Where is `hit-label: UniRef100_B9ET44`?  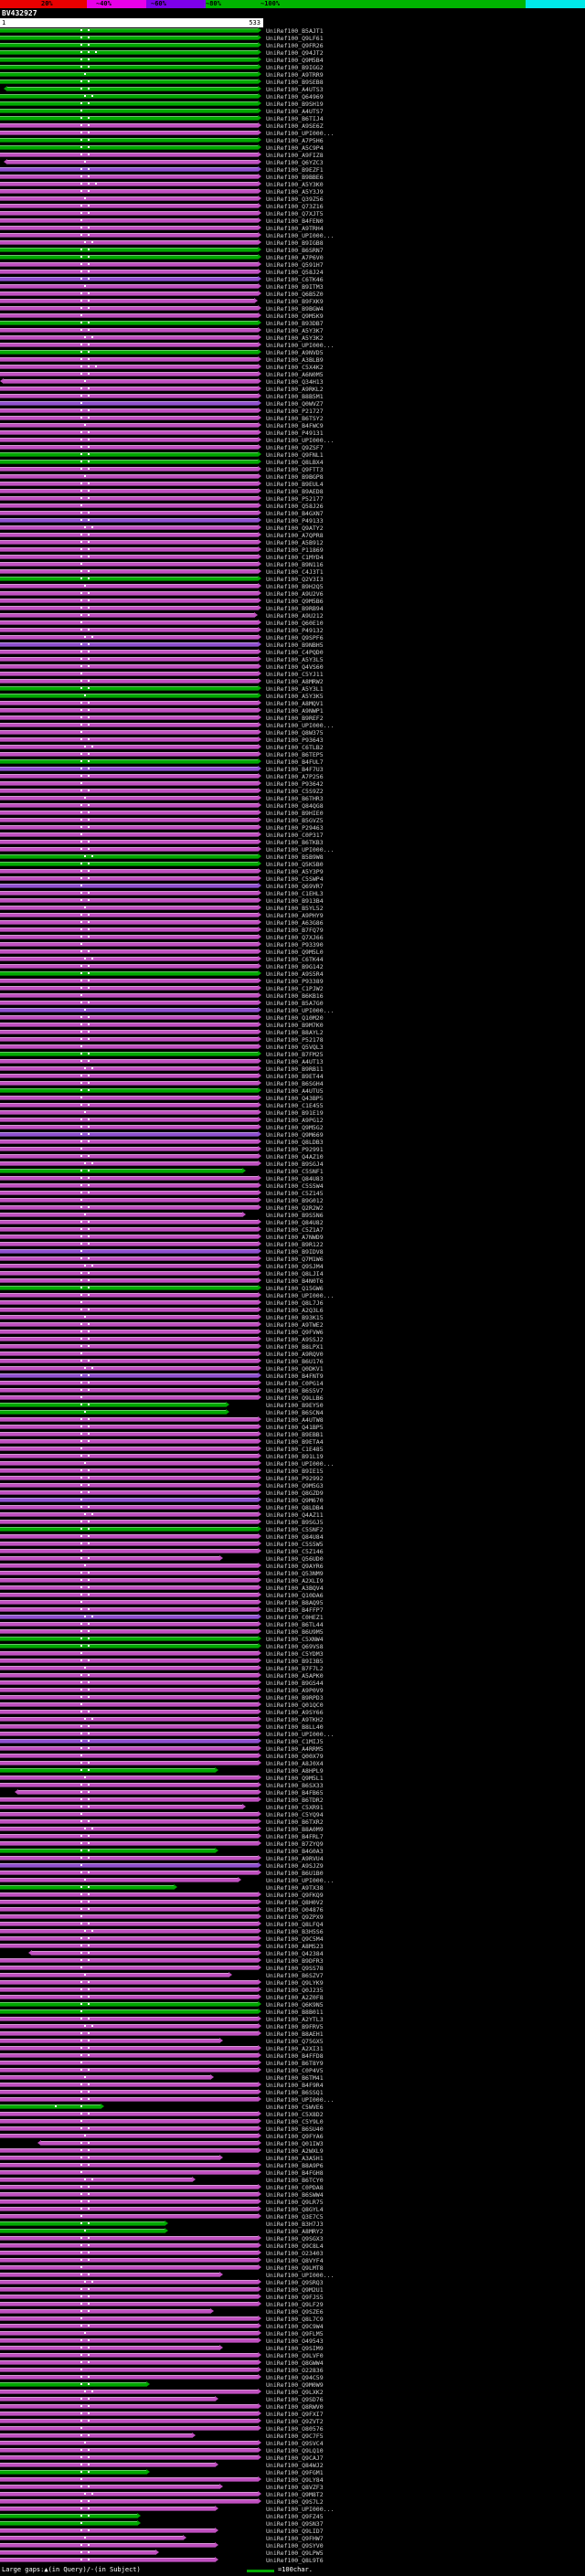 hit-label: UniRef100_B9ET44 is located at coordinates (295, 1076).